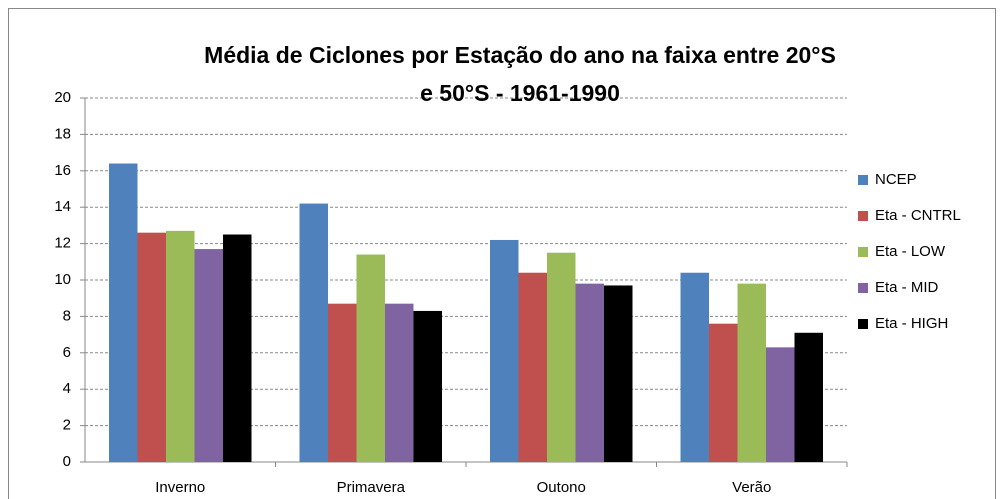  I want to click on legend-label: Eta - HIGH, so click(911, 323).